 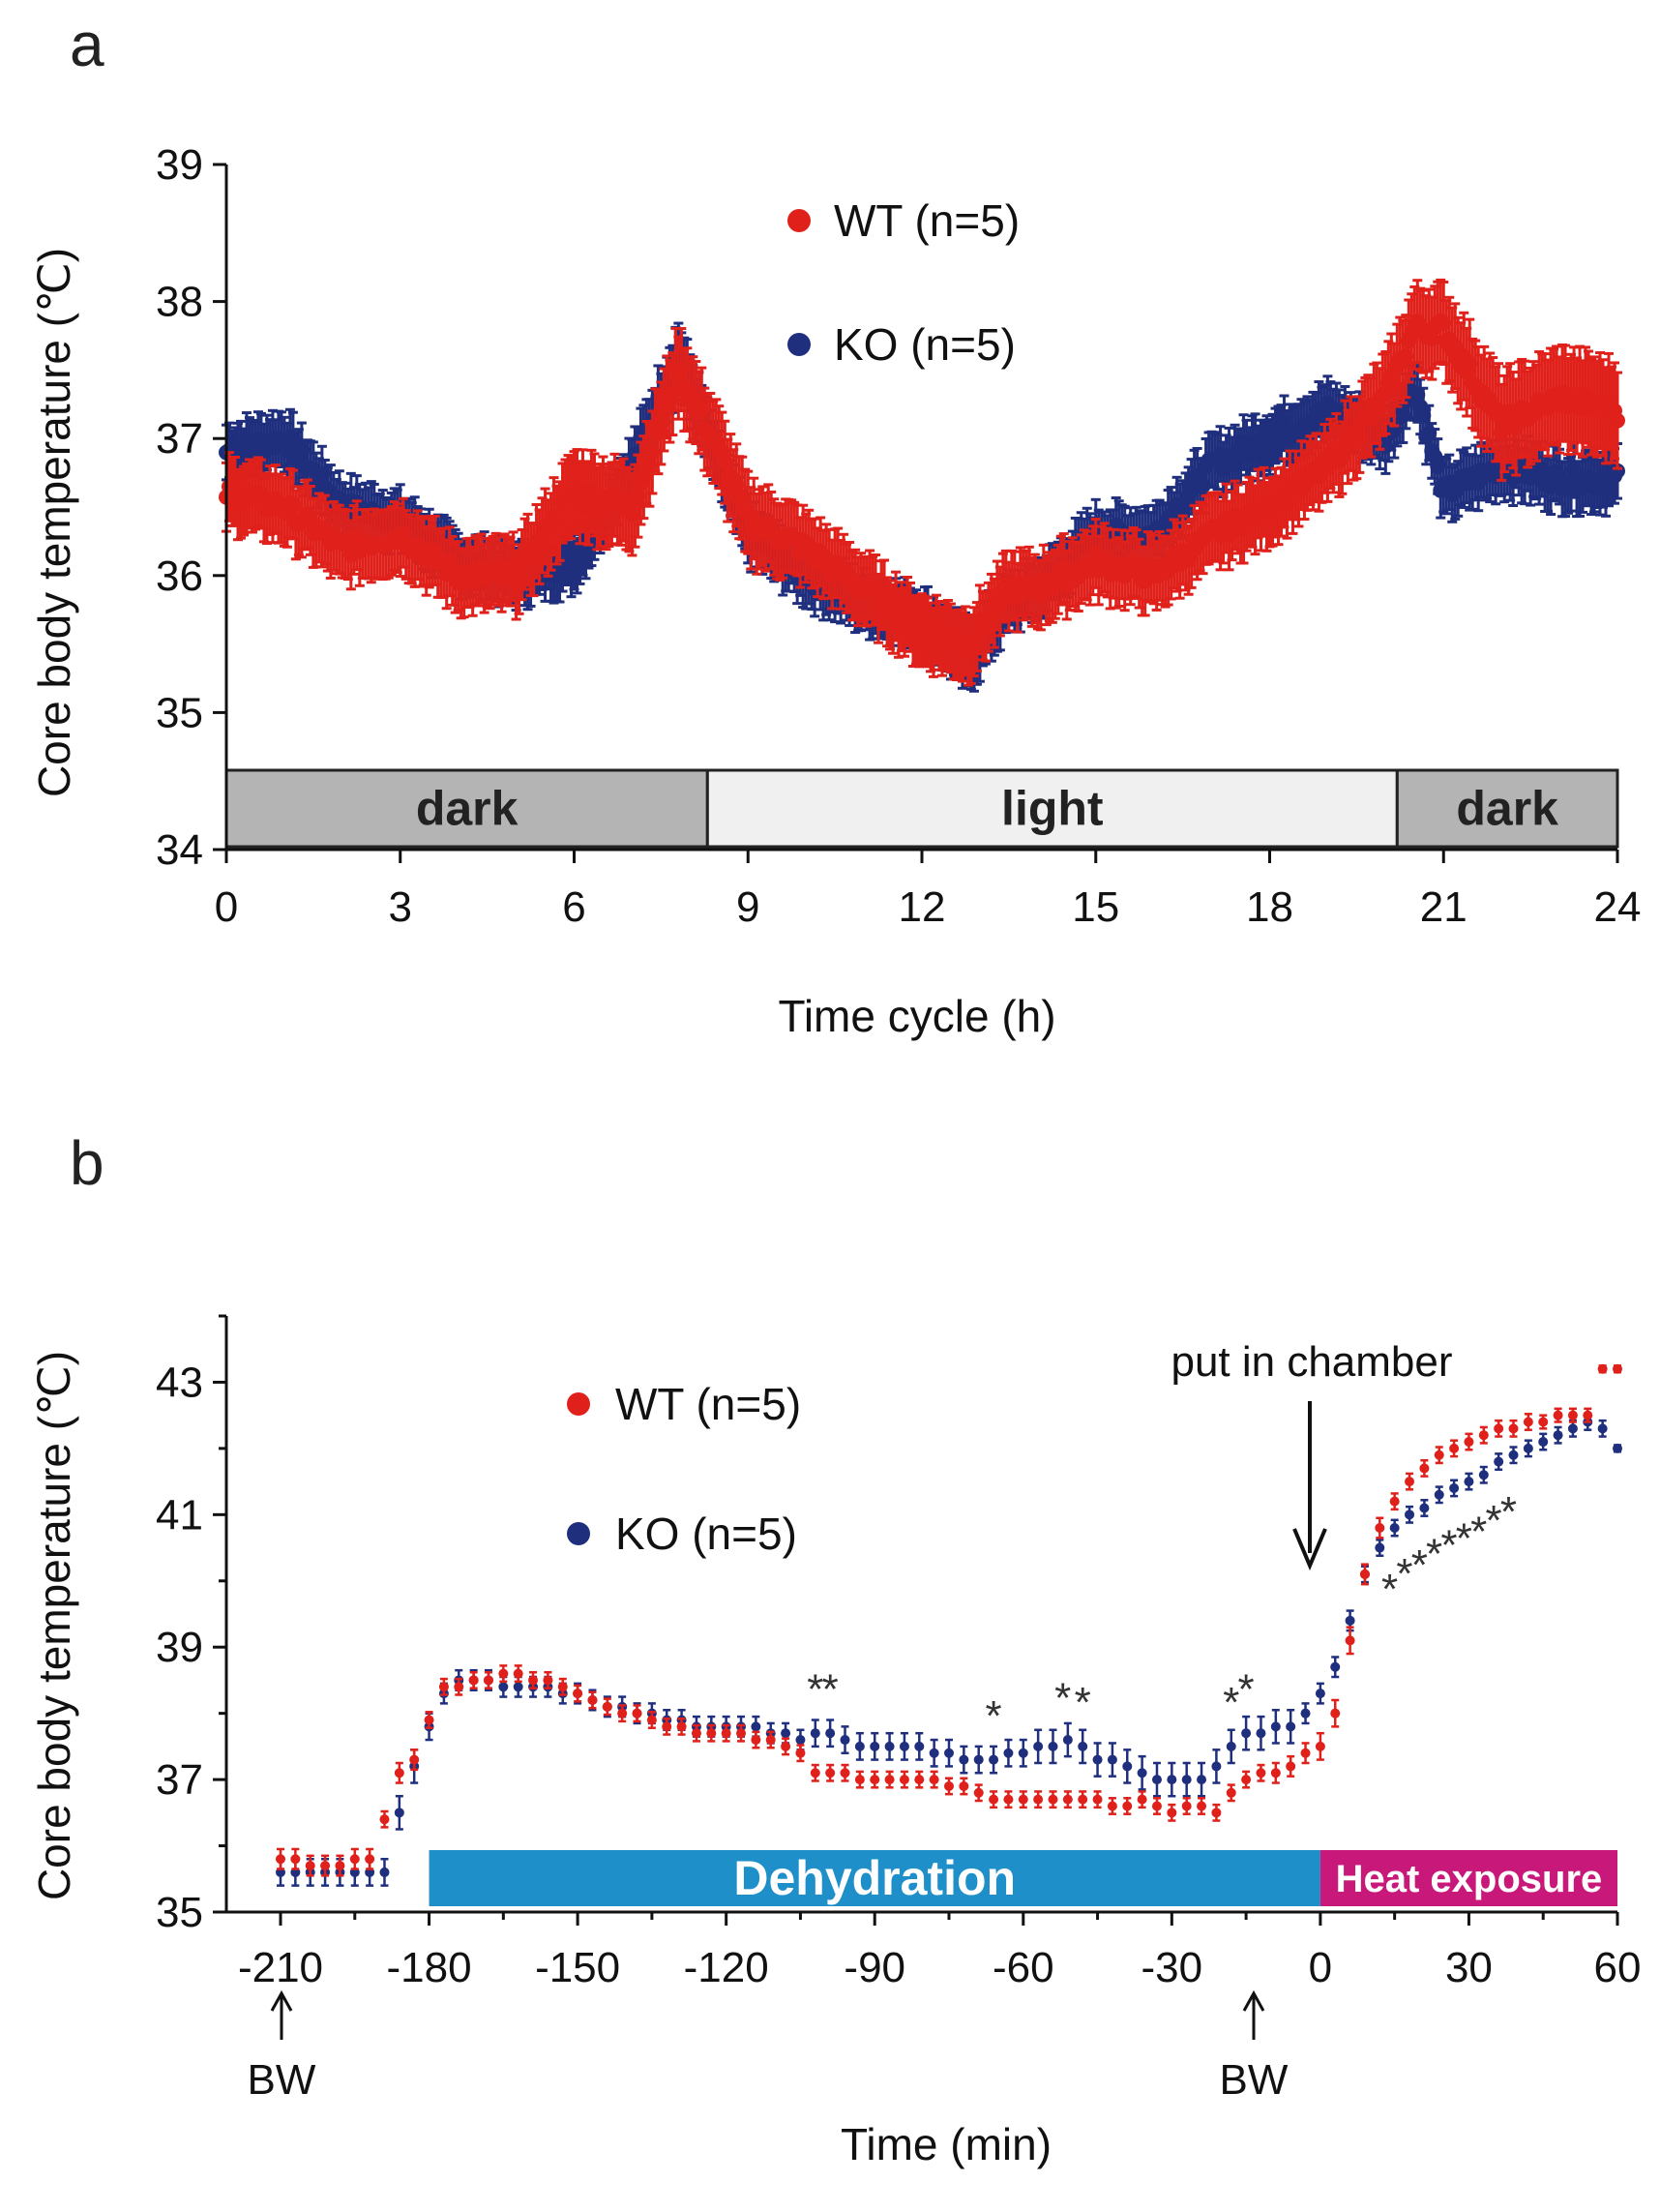 What do you see at coordinates (1443, 907) in the screenshot?
I see `x-tick-label: 21` at bounding box center [1443, 907].